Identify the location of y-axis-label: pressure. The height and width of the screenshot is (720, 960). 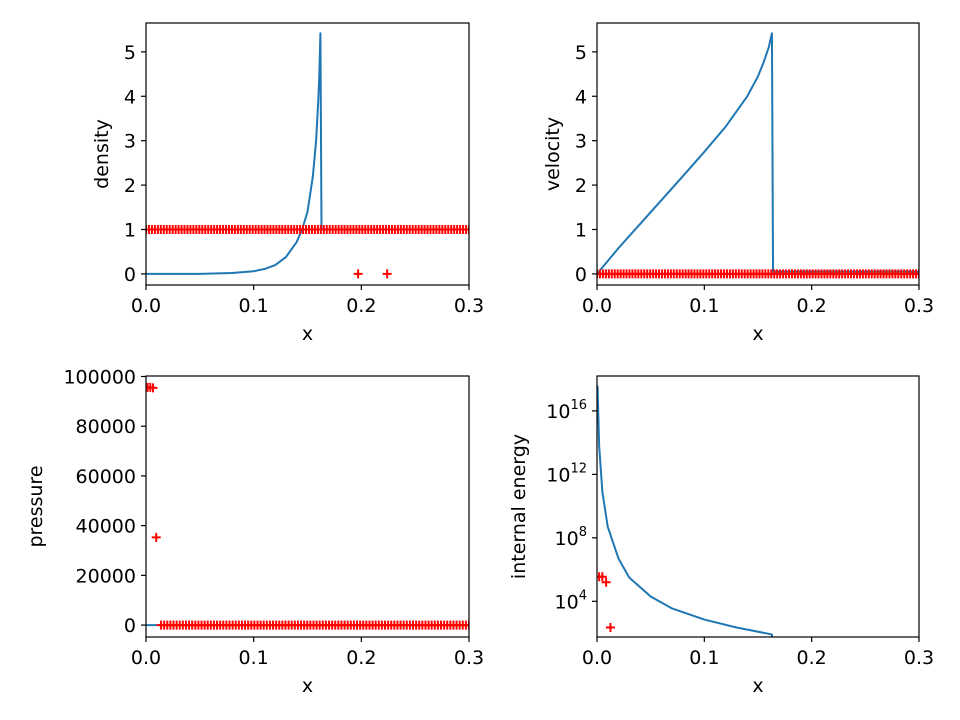
(36, 506).